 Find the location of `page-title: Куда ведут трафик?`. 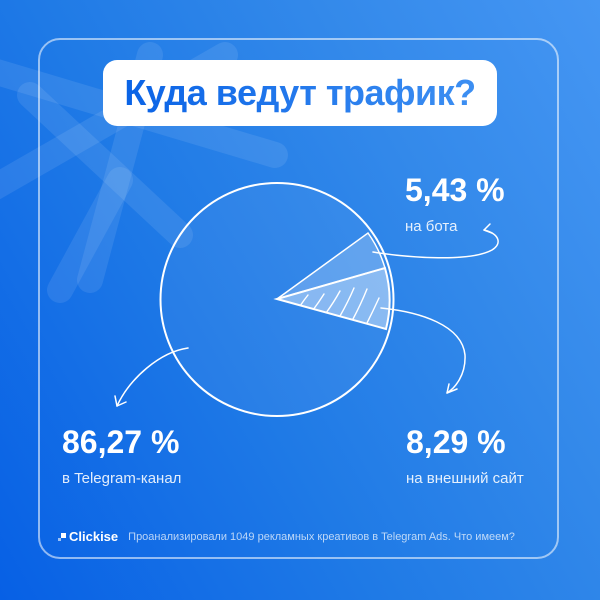

page-title: Куда ведут трафик? is located at coordinates (300, 92).